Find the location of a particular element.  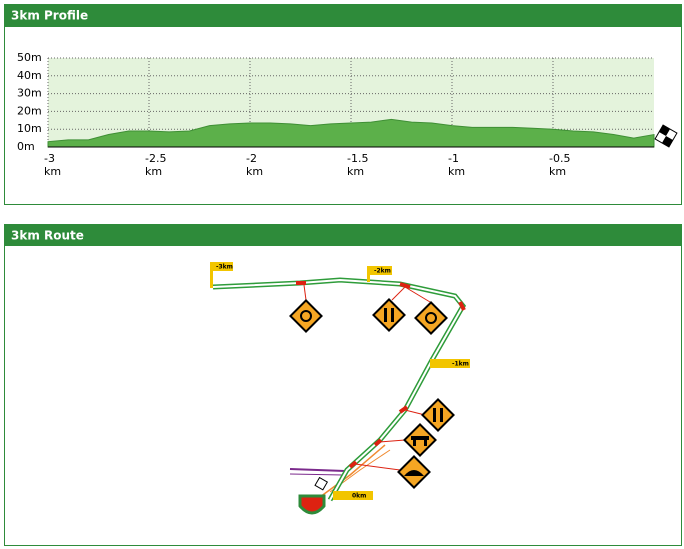

x-tick-label: -2 km is located at coordinates (255, 165).